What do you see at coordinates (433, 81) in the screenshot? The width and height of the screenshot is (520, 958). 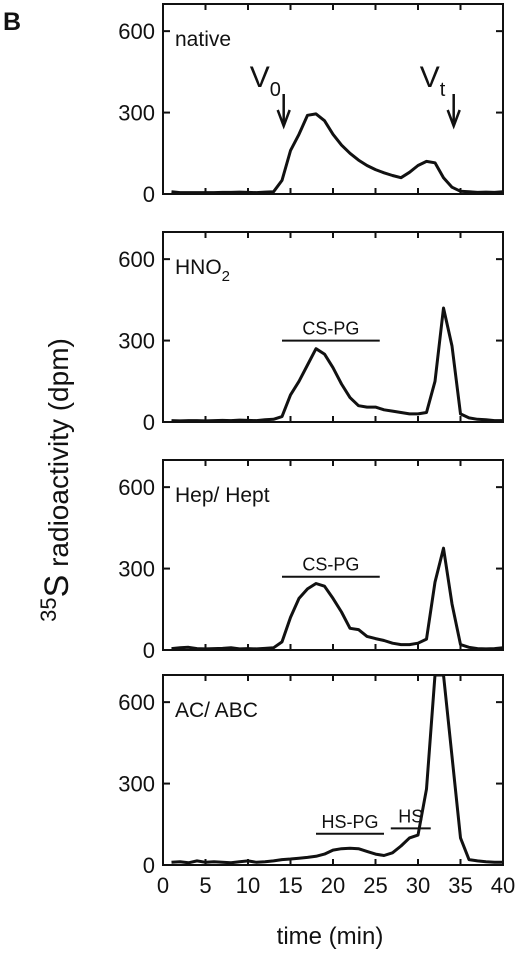 I see `elution-marker-label: Vt` at bounding box center [433, 81].